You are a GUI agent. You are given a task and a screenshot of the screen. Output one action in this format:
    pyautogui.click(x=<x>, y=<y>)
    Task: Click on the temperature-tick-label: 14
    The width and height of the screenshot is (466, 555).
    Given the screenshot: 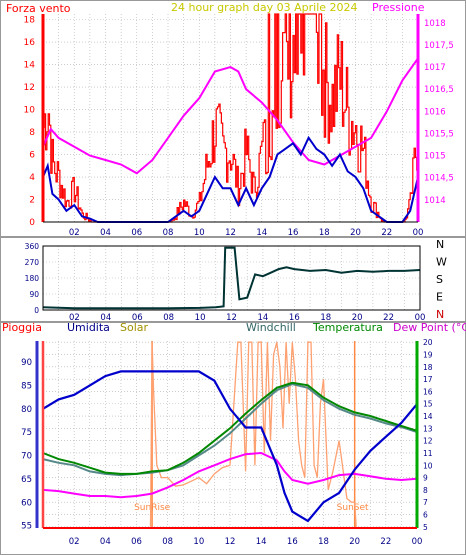 What is the action you would take?
    pyautogui.click(x=428, y=416)
    